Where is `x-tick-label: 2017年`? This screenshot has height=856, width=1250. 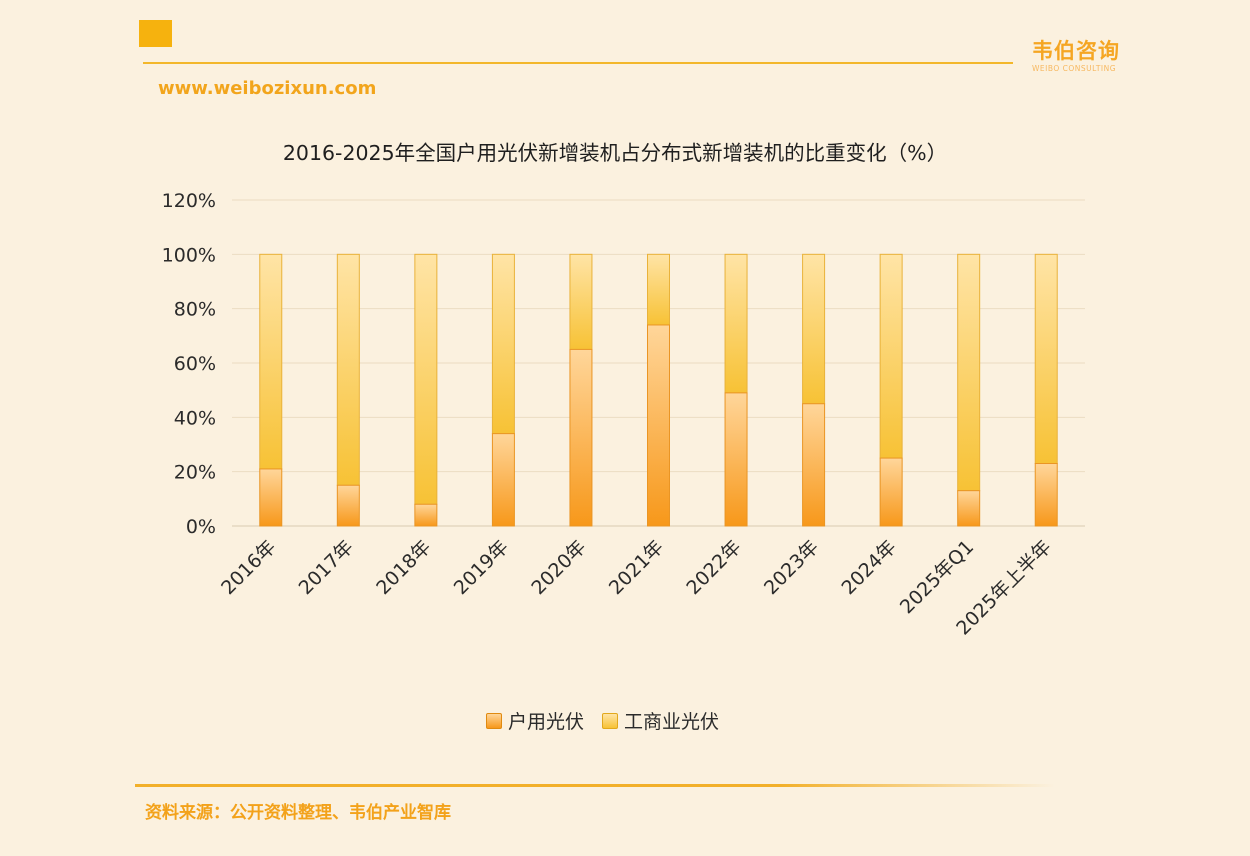
x-tick-label: 2017年 is located at coordinates (326, 567).